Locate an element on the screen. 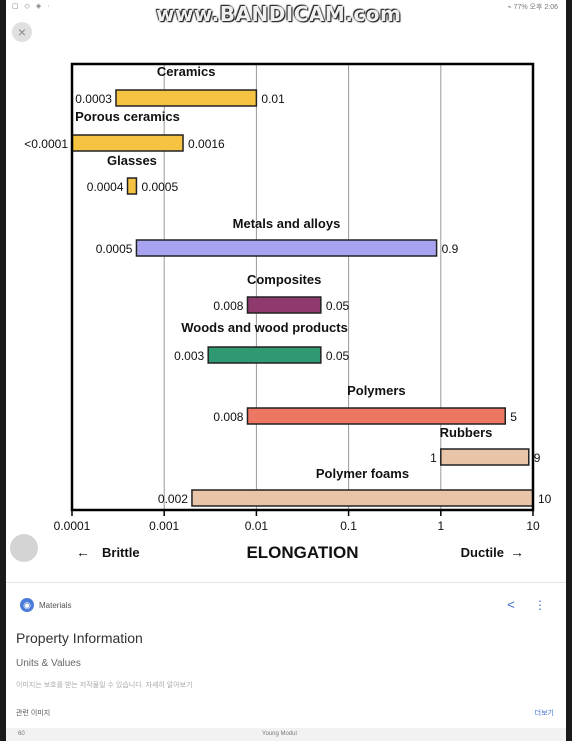  x-tick-label: 0.0001 is located at coordinates (72, 526).